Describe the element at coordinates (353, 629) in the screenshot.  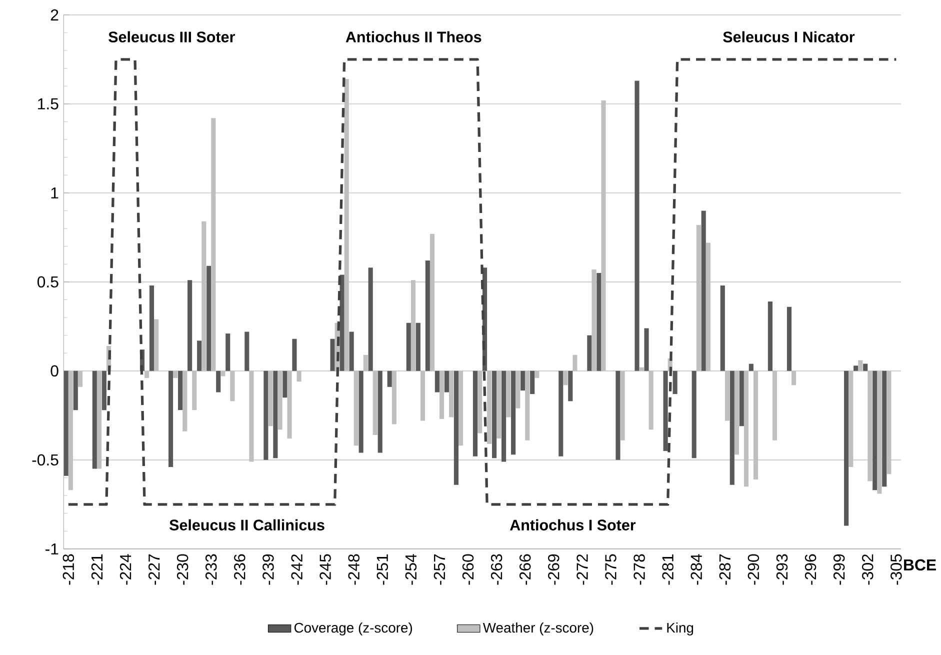
I see `legend-label: Coverage (z-score)` at that location.